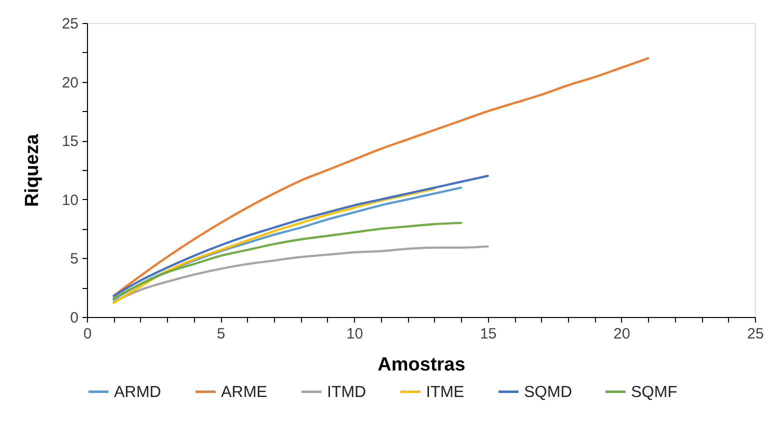  I want to click on x-tick-label: 25, so click(755, 334).